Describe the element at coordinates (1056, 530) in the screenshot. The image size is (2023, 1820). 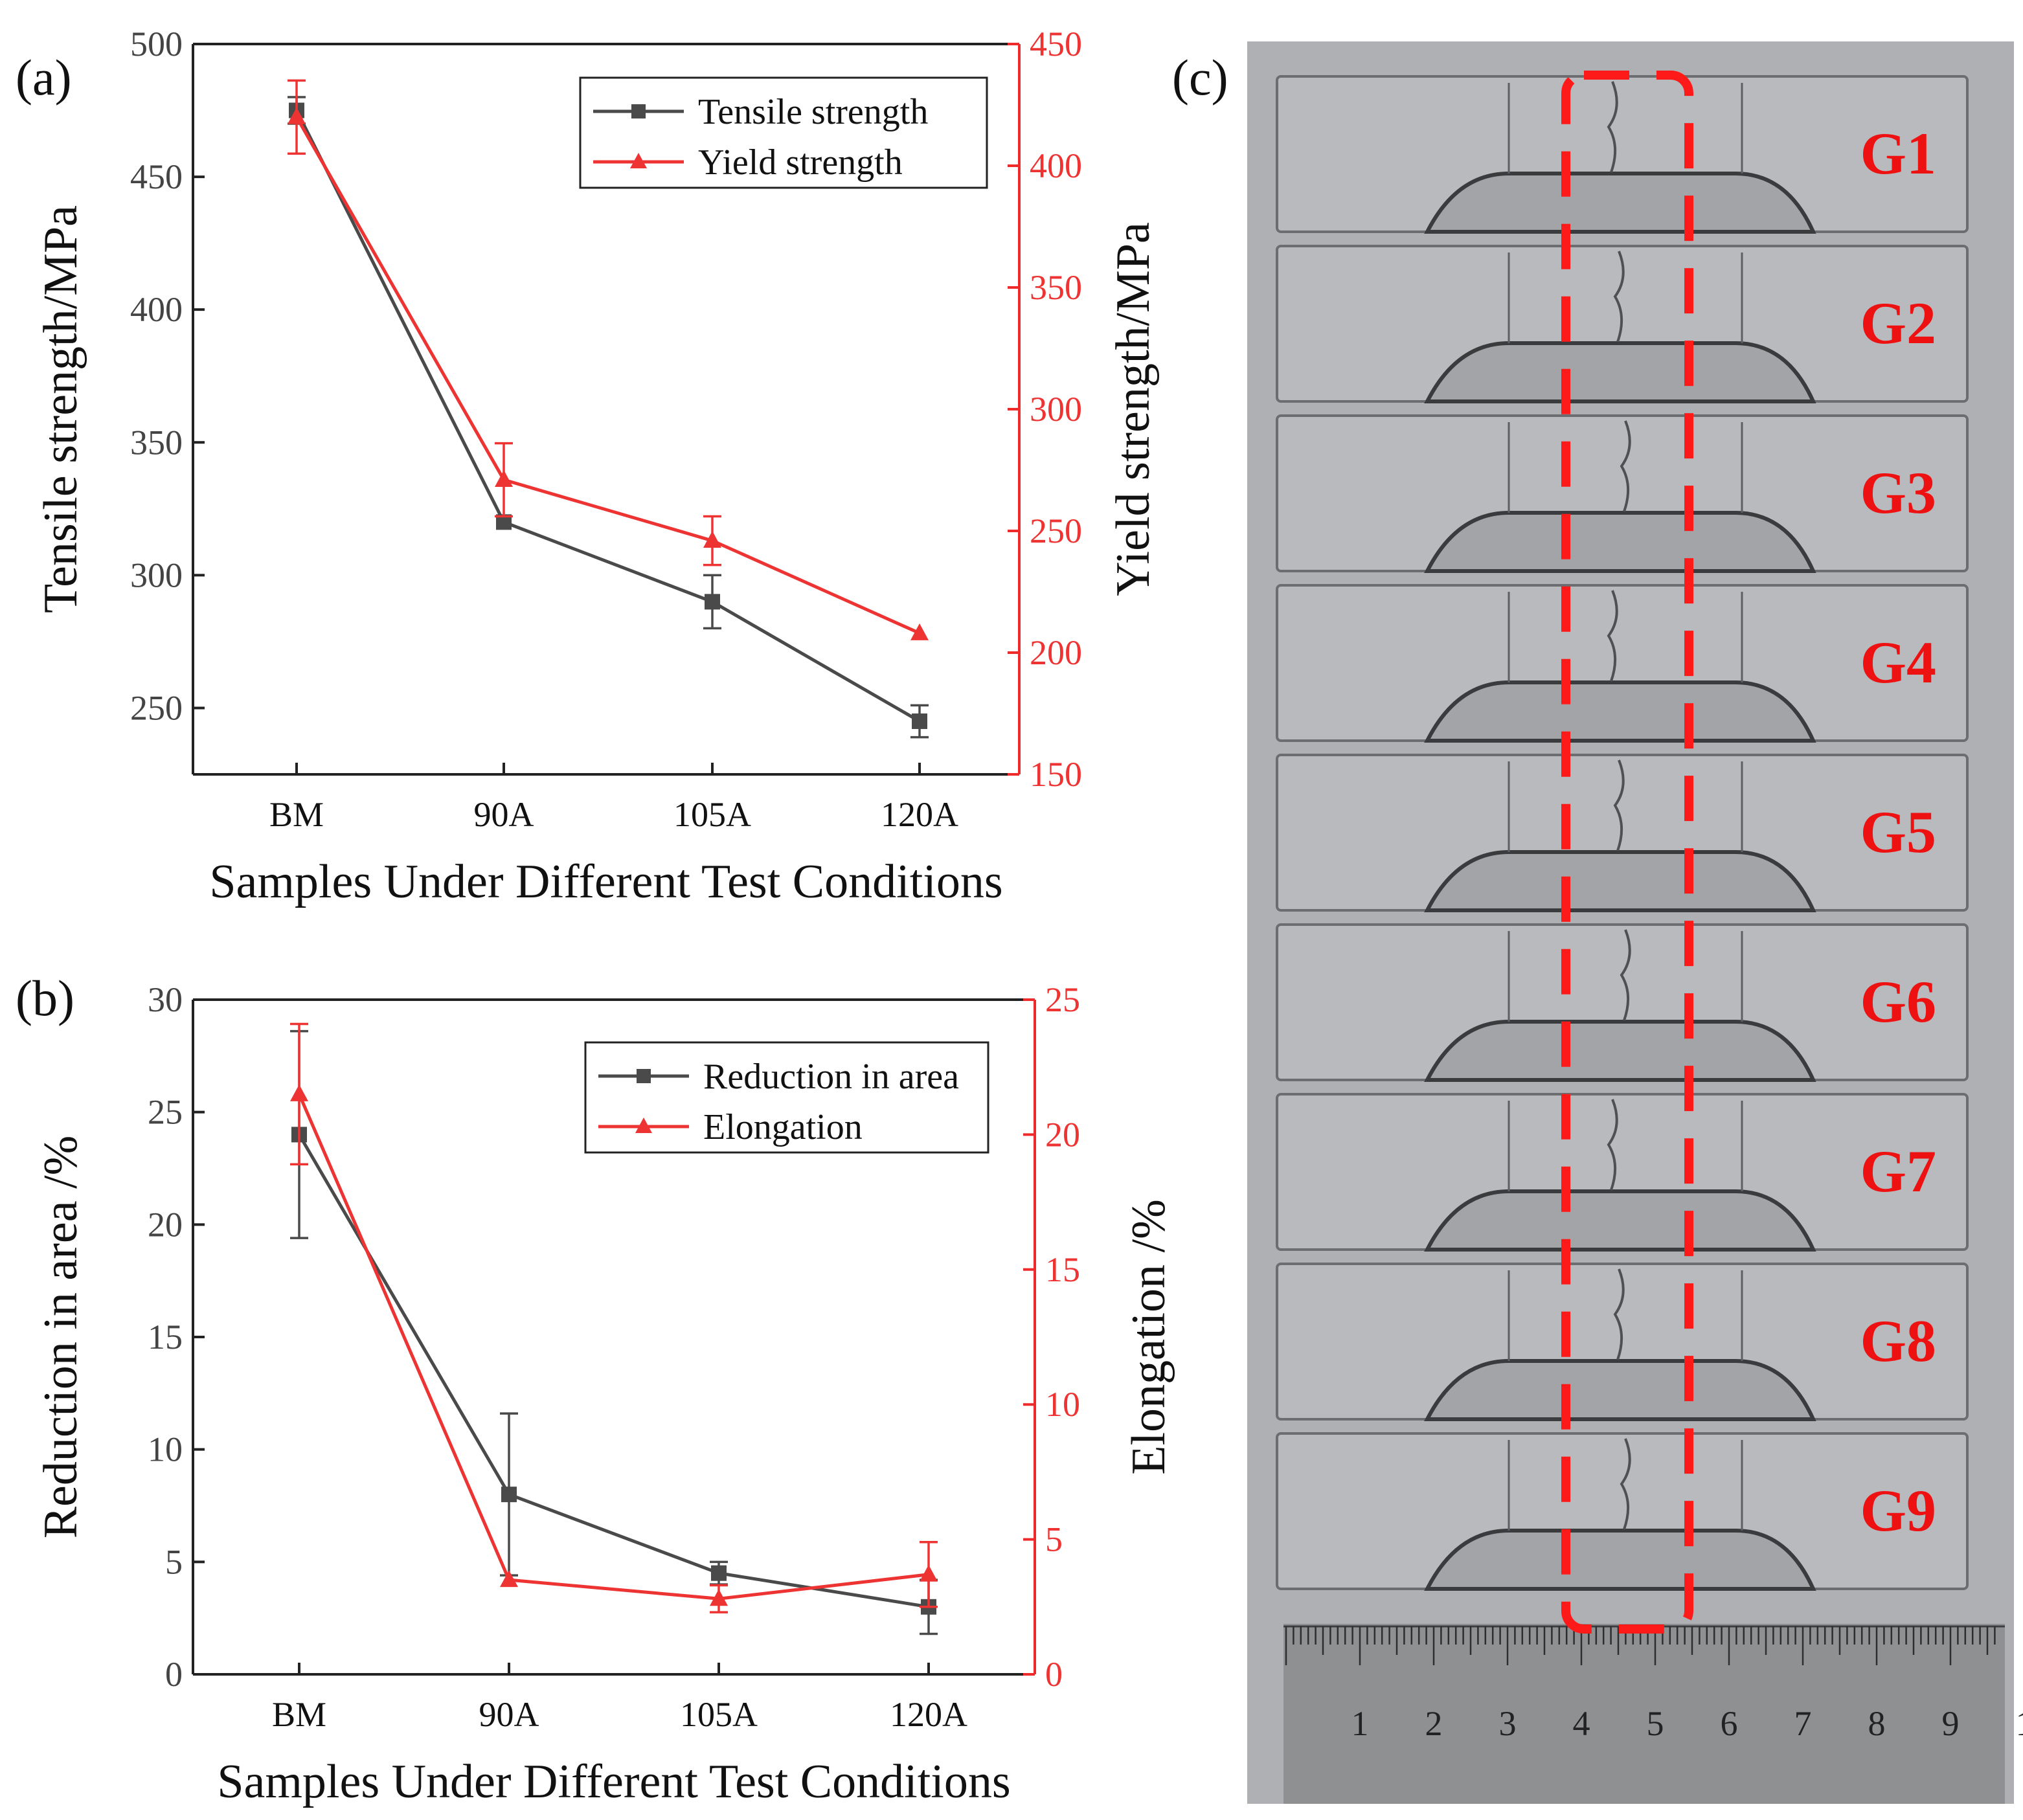
I see `chart-a-right-tick-label: 250` at that location.